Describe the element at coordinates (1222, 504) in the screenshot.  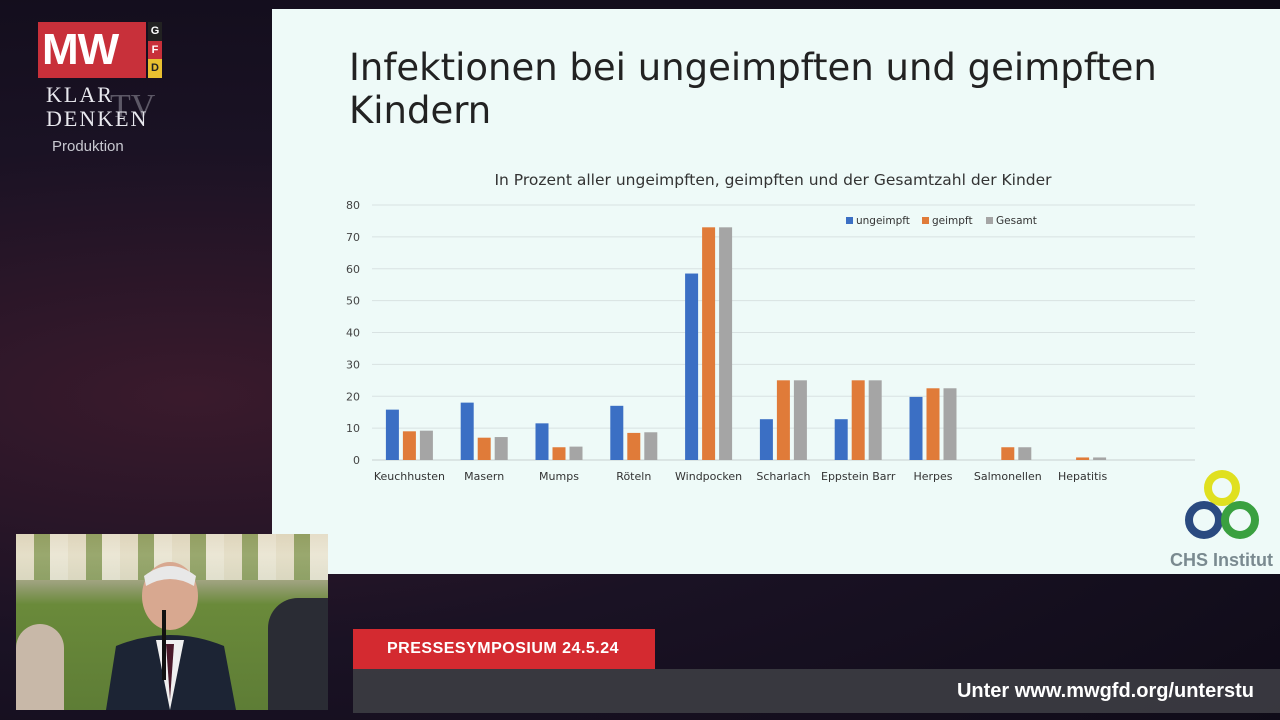
I see `chs-trefoil-icon` at that location.